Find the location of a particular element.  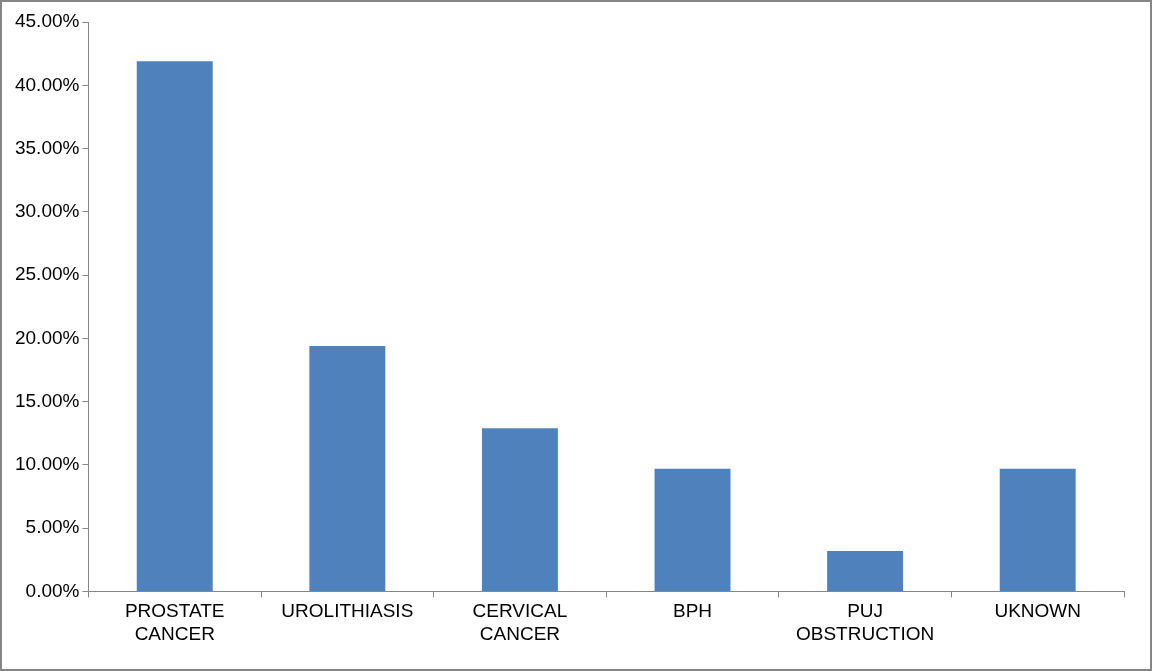

x-tick-label: CERVICAL CANCER is located at coordinates (520, 622).